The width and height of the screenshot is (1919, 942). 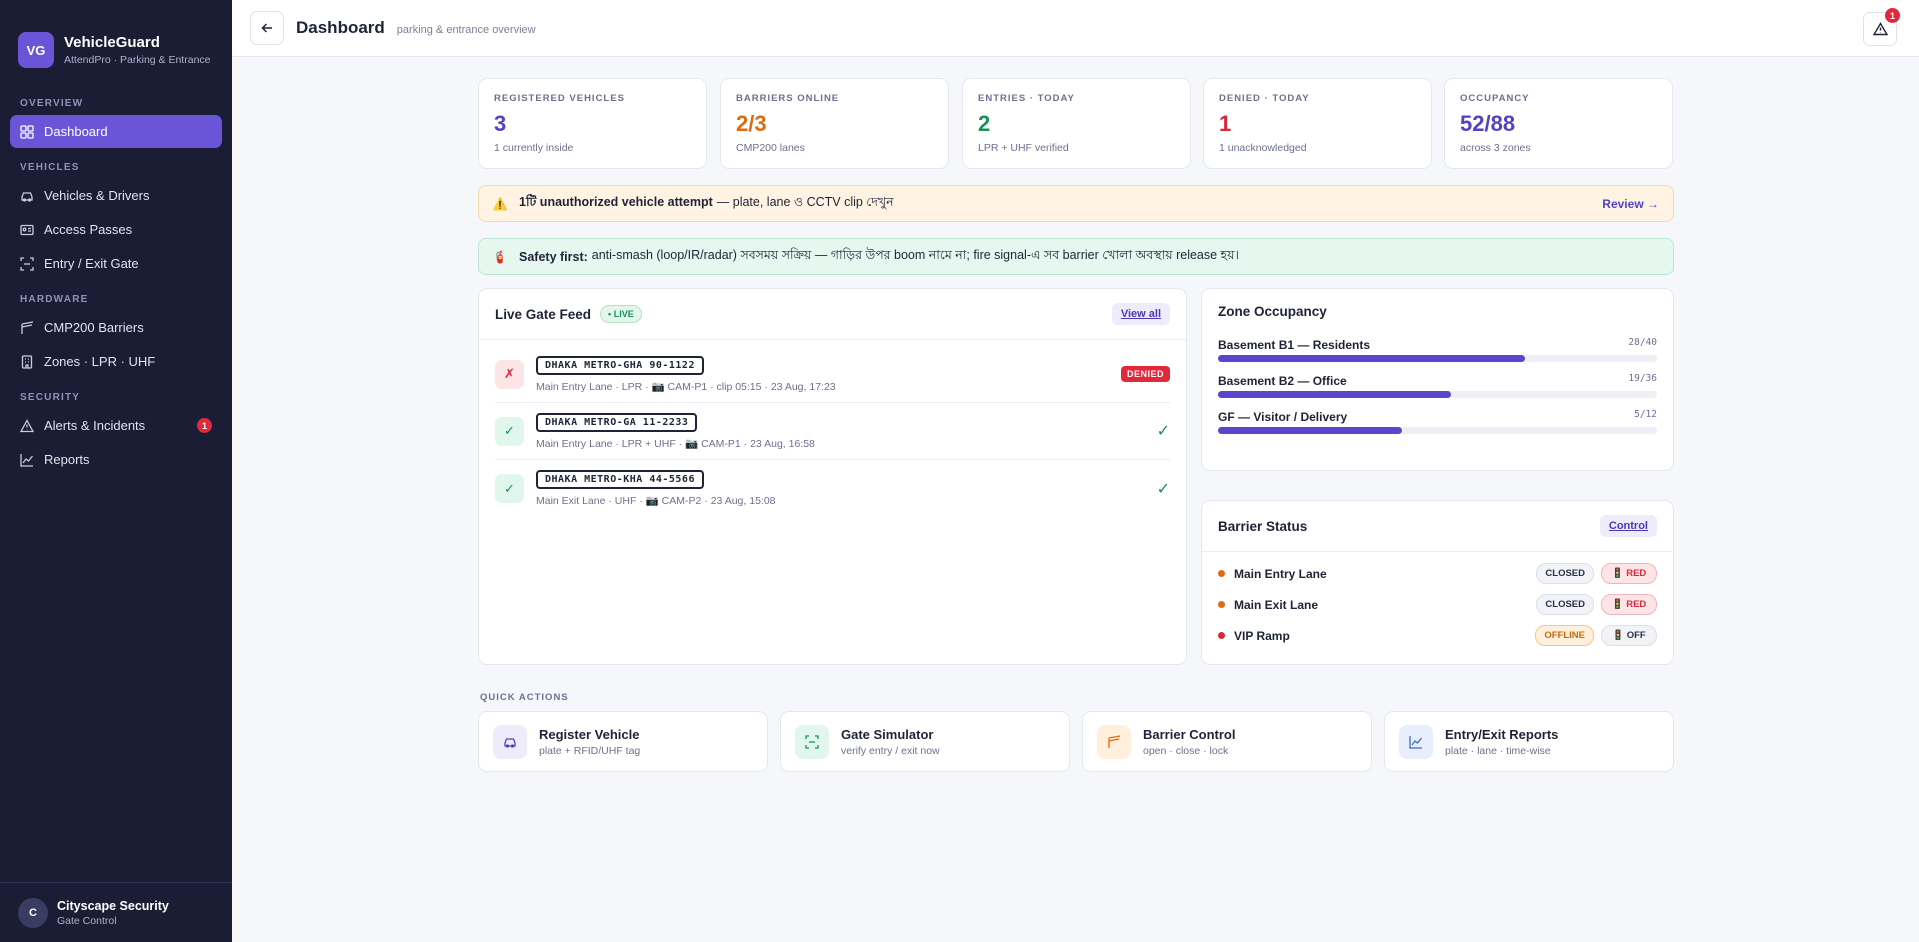 What do you see at coordinates (27, 361) in the screenshot?
I see `building-icon` at bounding box center [27, 361].